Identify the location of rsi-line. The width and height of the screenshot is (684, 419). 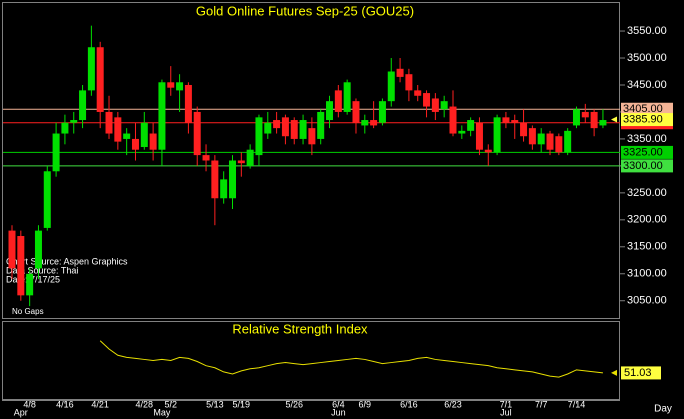
(351, 359).